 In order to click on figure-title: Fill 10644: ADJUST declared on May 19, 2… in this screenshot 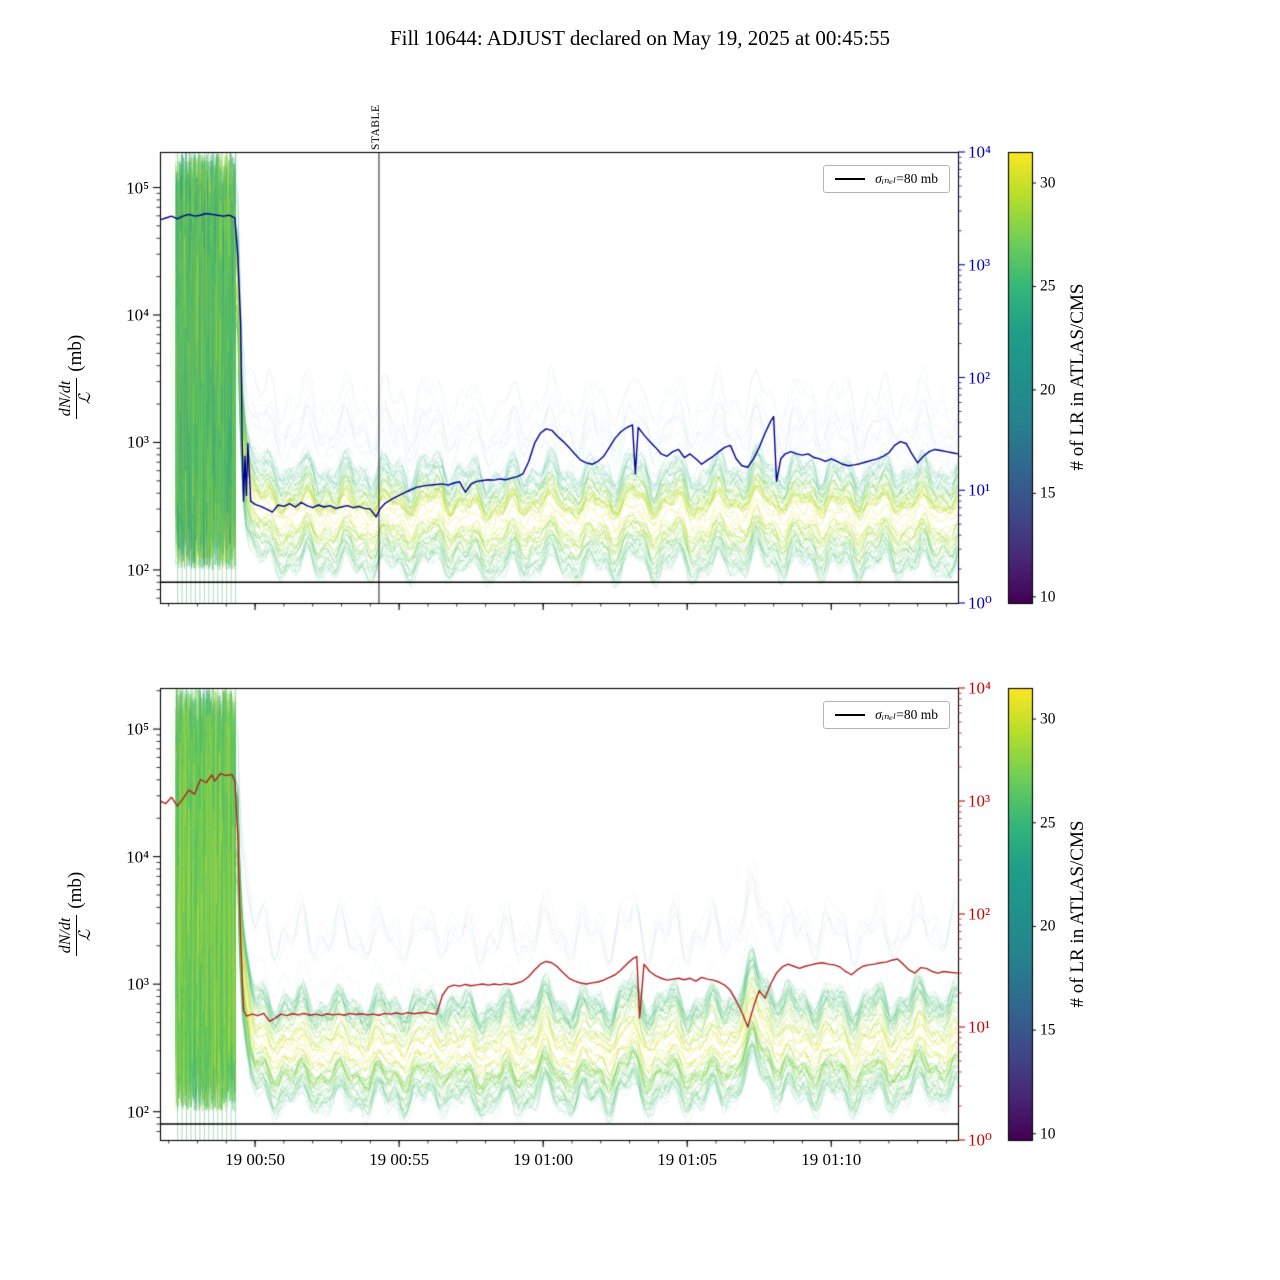, I will do `click(640, 38)`.